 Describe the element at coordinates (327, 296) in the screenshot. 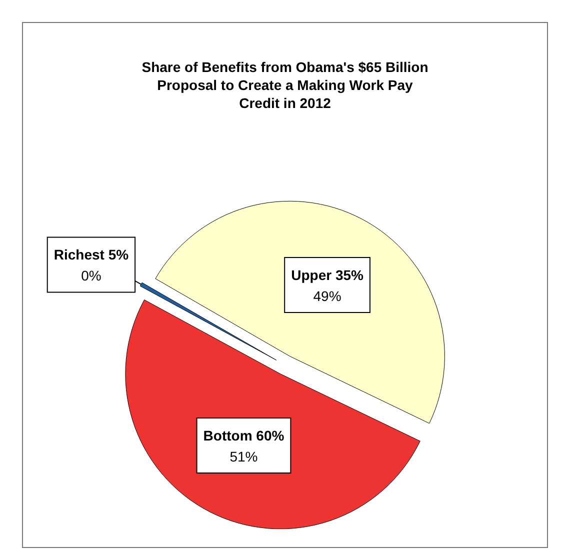

I see `data-label: 49%` at that location.